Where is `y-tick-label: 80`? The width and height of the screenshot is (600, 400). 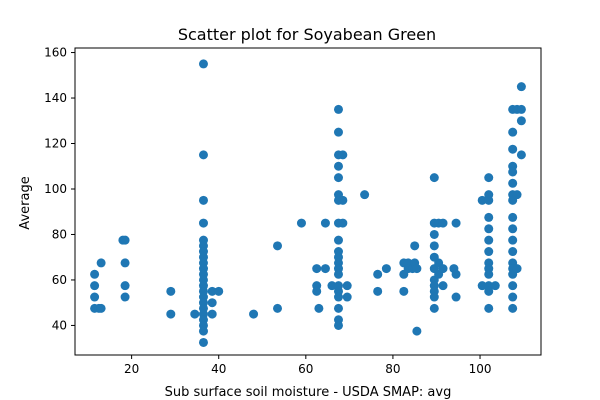
y-tick-label: 80 is located at coordinates (59, 234).